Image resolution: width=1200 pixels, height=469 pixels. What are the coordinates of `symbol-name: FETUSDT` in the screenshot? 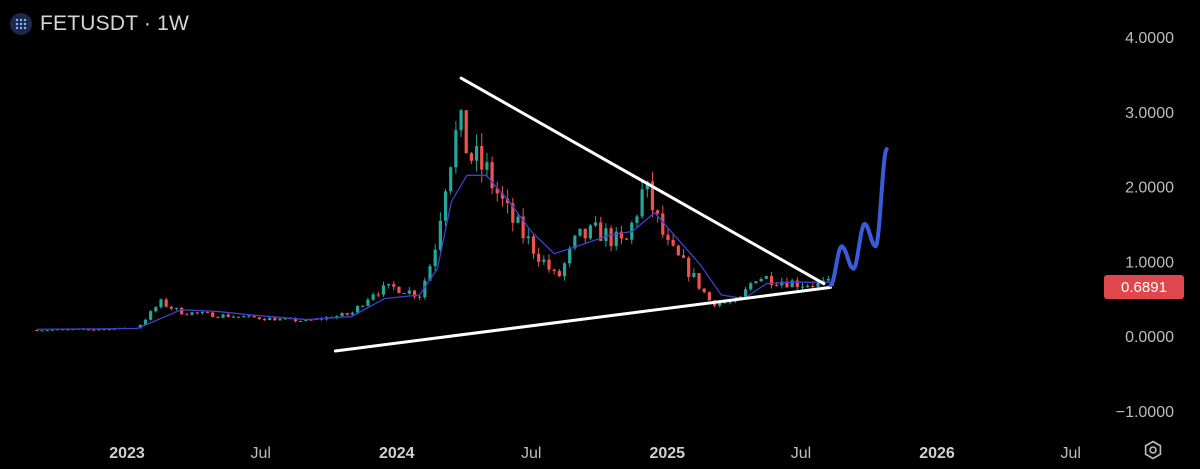 It's located at (89, 23).